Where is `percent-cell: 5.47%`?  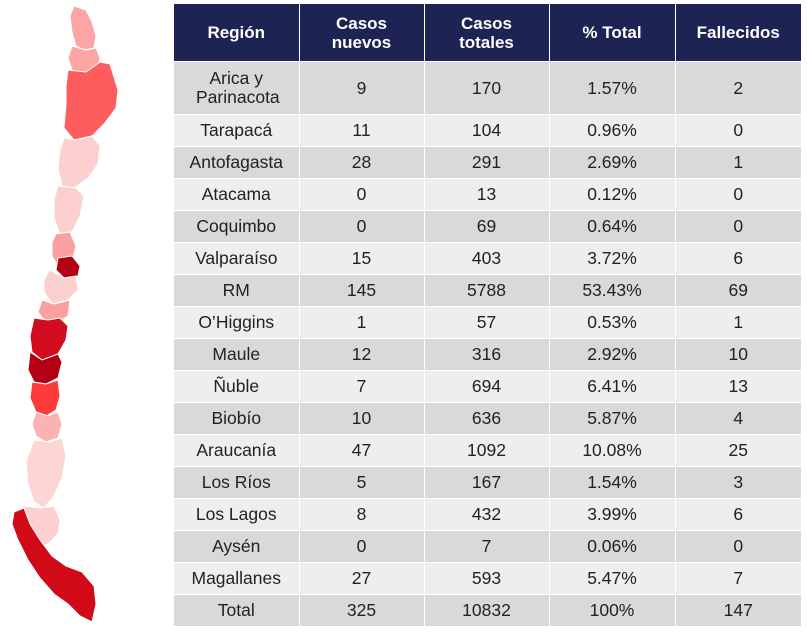 percent-cell: 5.47% is located at coordinates (612, 578).